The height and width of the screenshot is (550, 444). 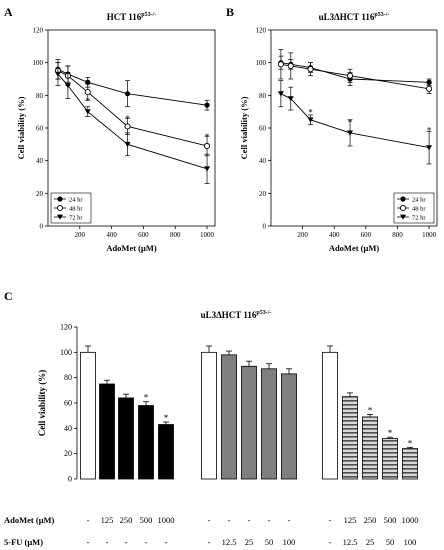 What do you see at coordinates (261, 63) in the screenshot?
I see `panel-b-ytick-label: 100` at bounding box center [261, 63].